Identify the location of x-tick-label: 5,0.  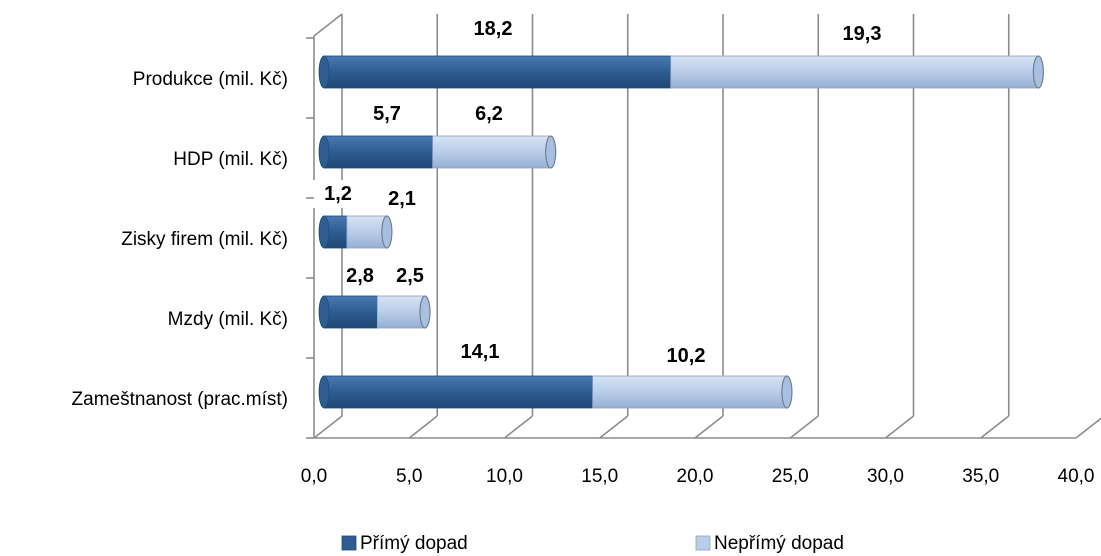
(409, 476).